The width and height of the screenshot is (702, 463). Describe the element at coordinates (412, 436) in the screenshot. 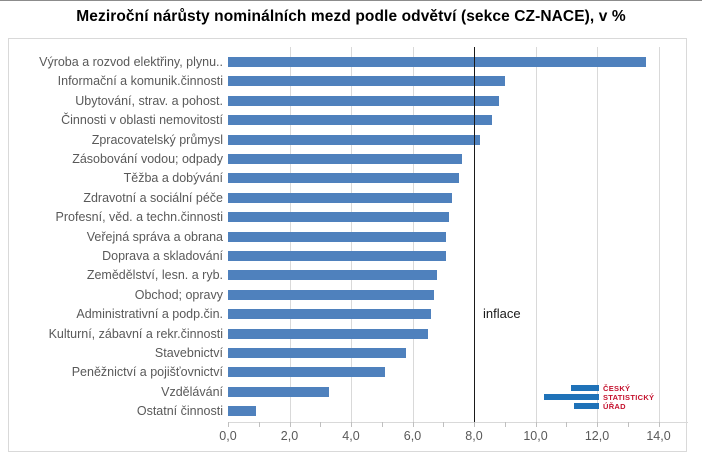

I see `x-axis-label: 6,0` at that location.